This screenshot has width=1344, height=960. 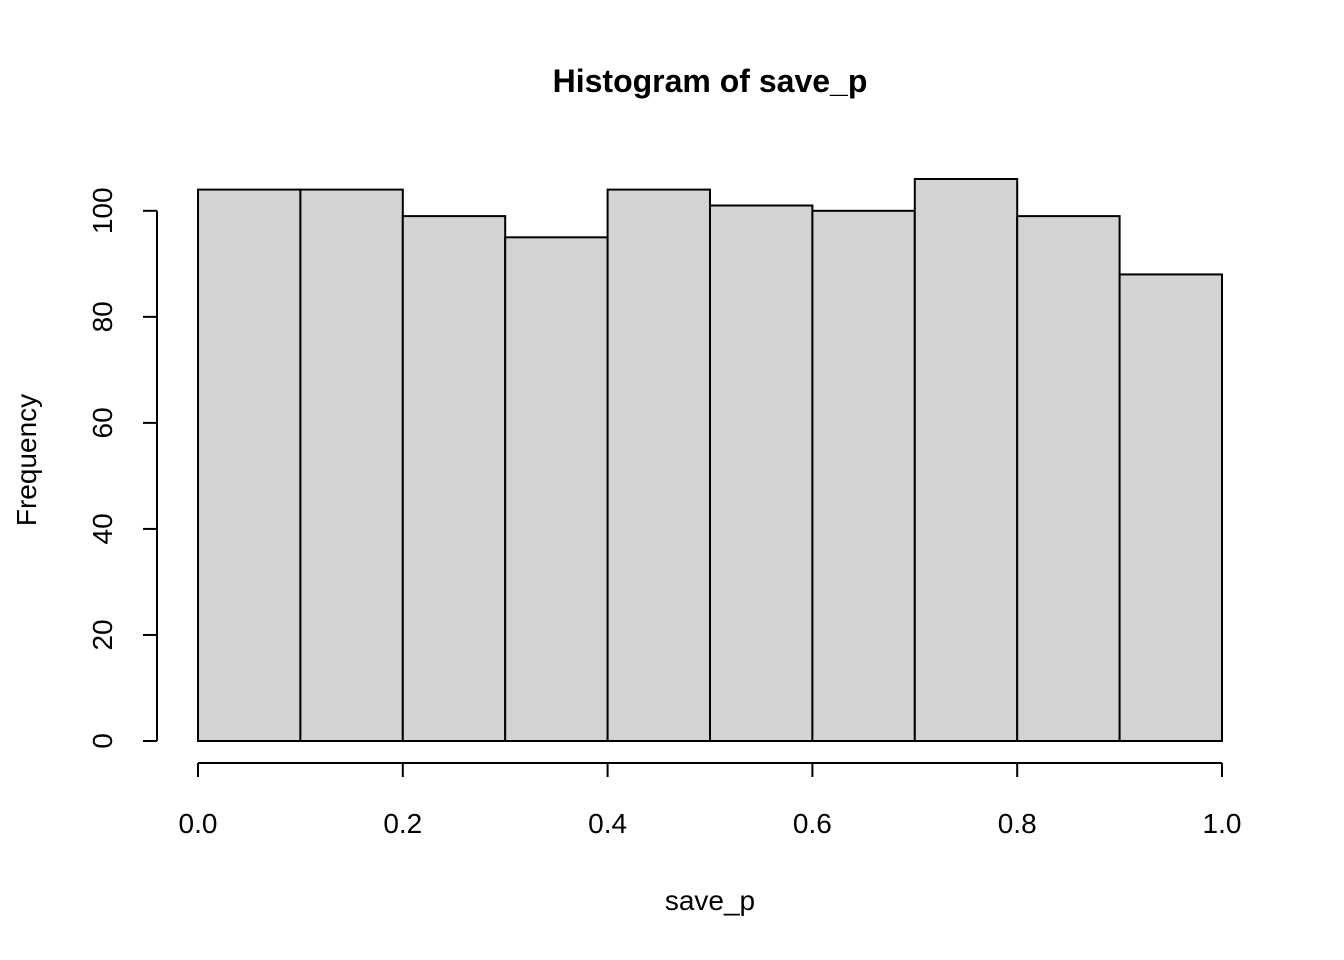 I want to click on chart-title: Histogram of save_p, so click(x=710, y=81).